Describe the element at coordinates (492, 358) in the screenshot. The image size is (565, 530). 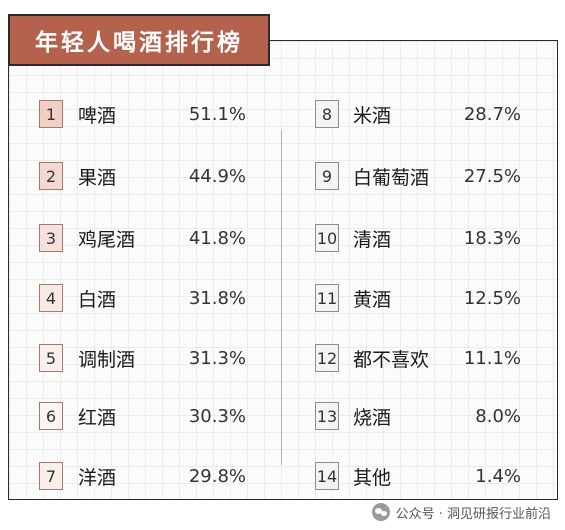
I see `drink-percent: 11.1%` at that location.